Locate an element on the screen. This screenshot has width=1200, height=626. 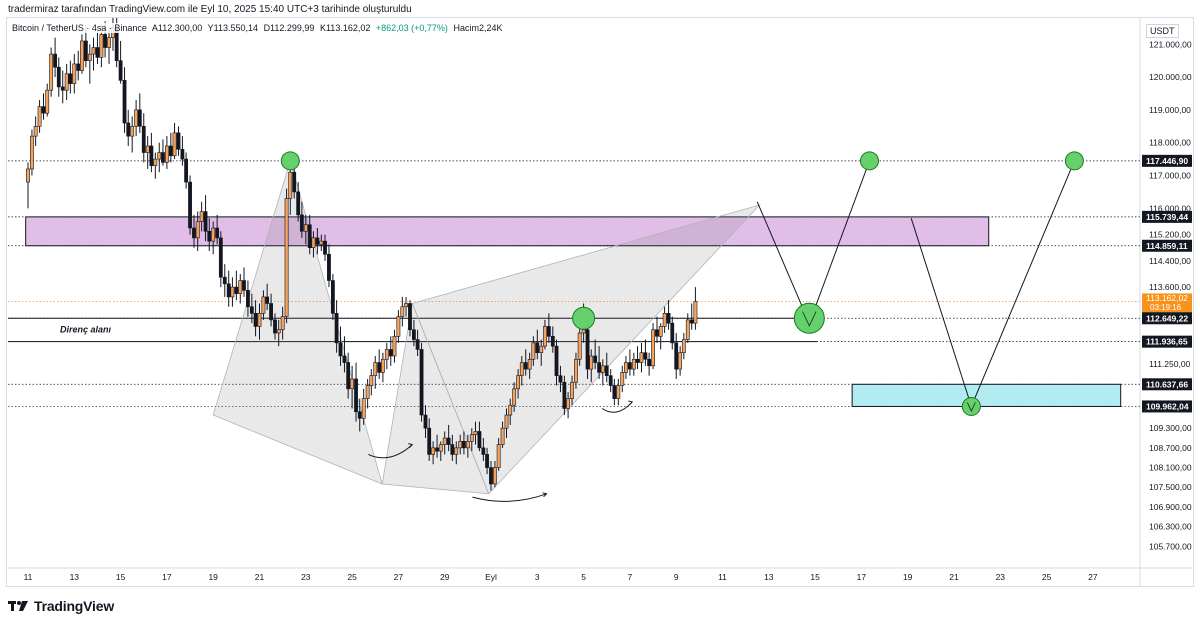
legend-symbol: Bitcoin / TetherUS · 4sa · Binance is located at coordinates (79, 28).